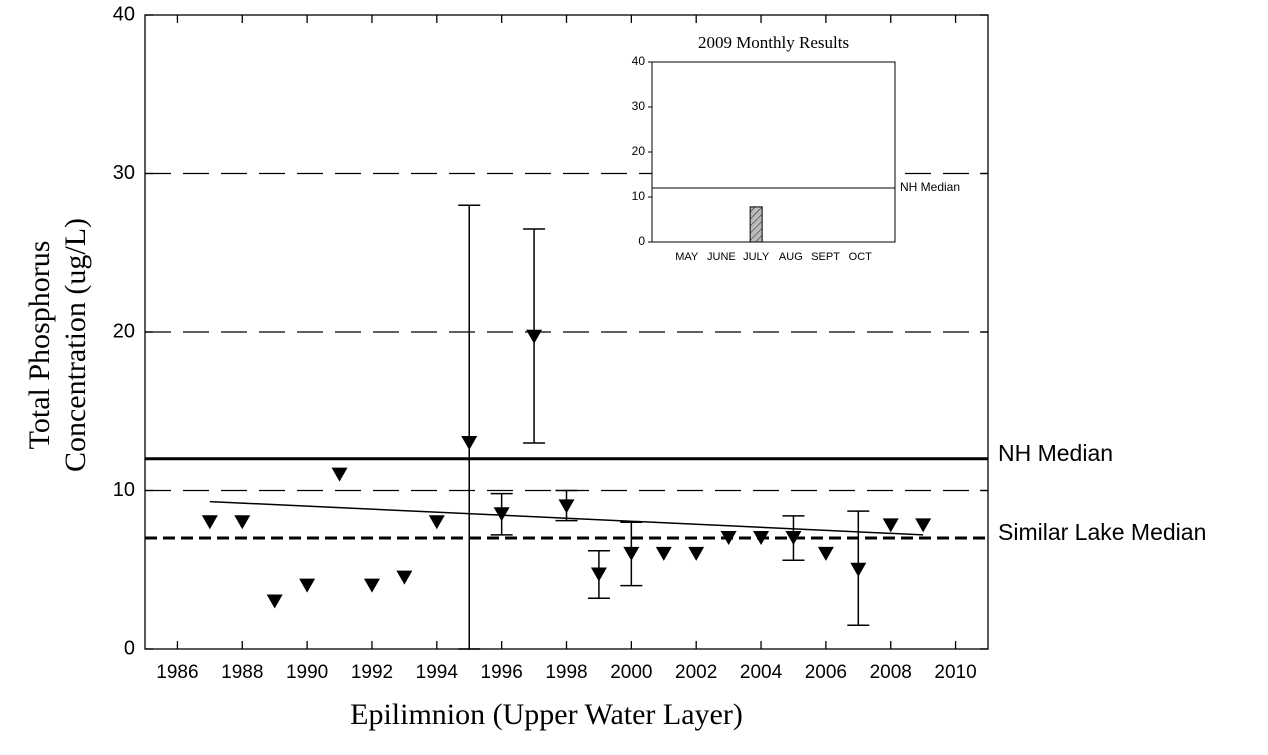 Image resolution: width=1268 pixels, height=755 pixels. What do you see at coordinates (372, 672) in the screenshot?
I see `x-tick-label: 1992` at bounding box center [372, 672].